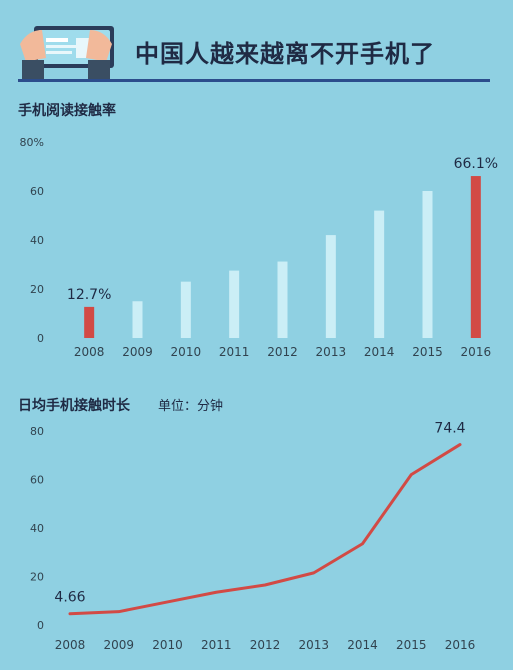  What do you see at coordinates (476, 164) in the screenshot?
I see `data-label-2016: 66.1%` at bounding box center [476, 164].